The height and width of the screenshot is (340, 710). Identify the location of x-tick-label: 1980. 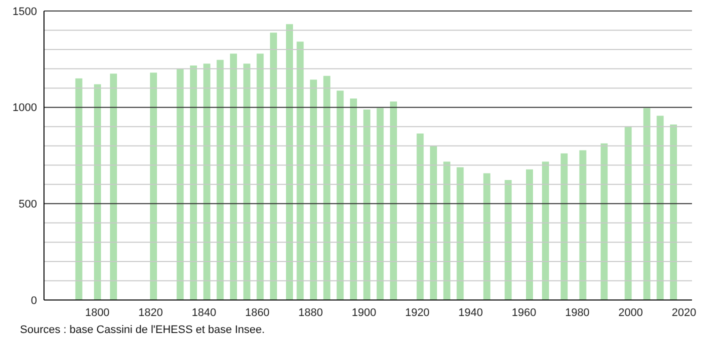
(577, 312).